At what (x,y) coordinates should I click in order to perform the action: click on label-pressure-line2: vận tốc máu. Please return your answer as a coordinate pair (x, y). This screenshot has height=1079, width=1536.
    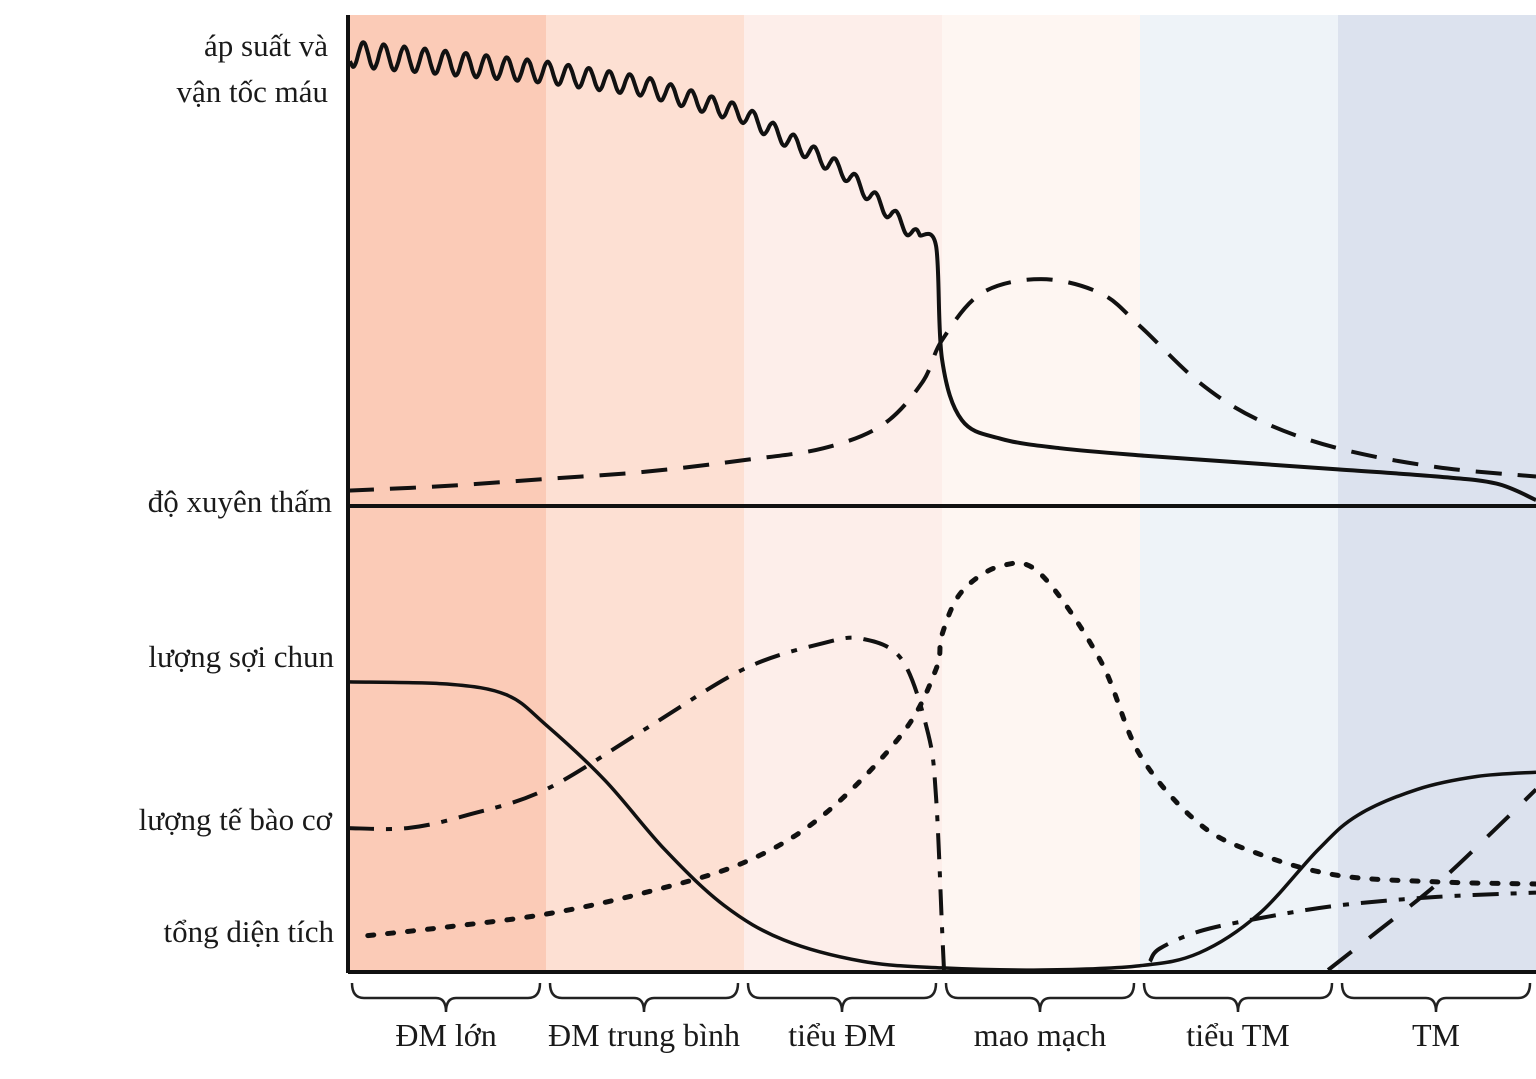
    Looking at the image, I should click on (252, 91).